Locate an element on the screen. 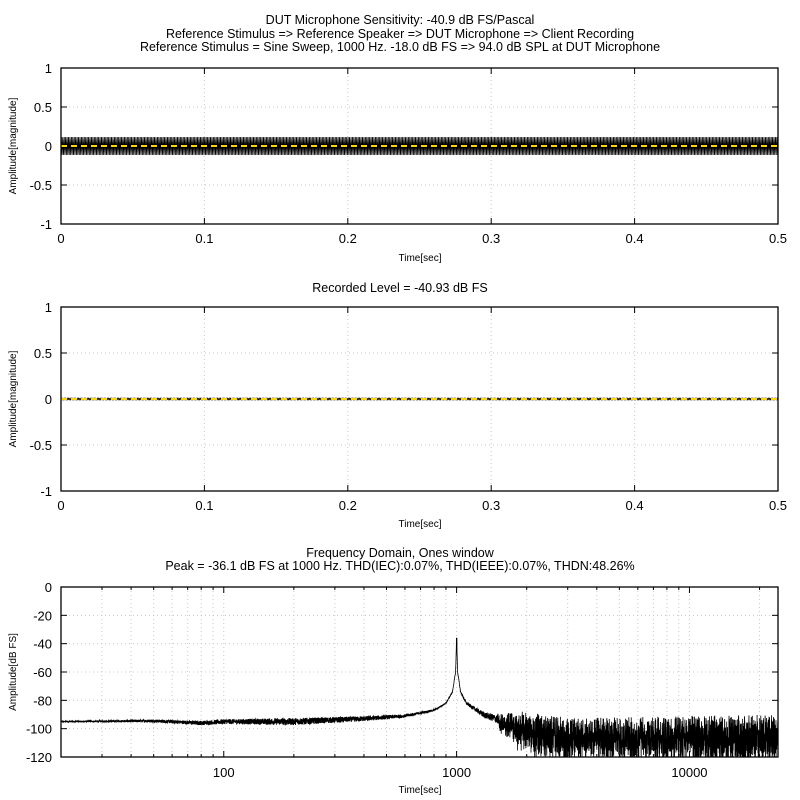  y-axis-label: Amplitude[dB FS] is located at coordinates (13, 672).